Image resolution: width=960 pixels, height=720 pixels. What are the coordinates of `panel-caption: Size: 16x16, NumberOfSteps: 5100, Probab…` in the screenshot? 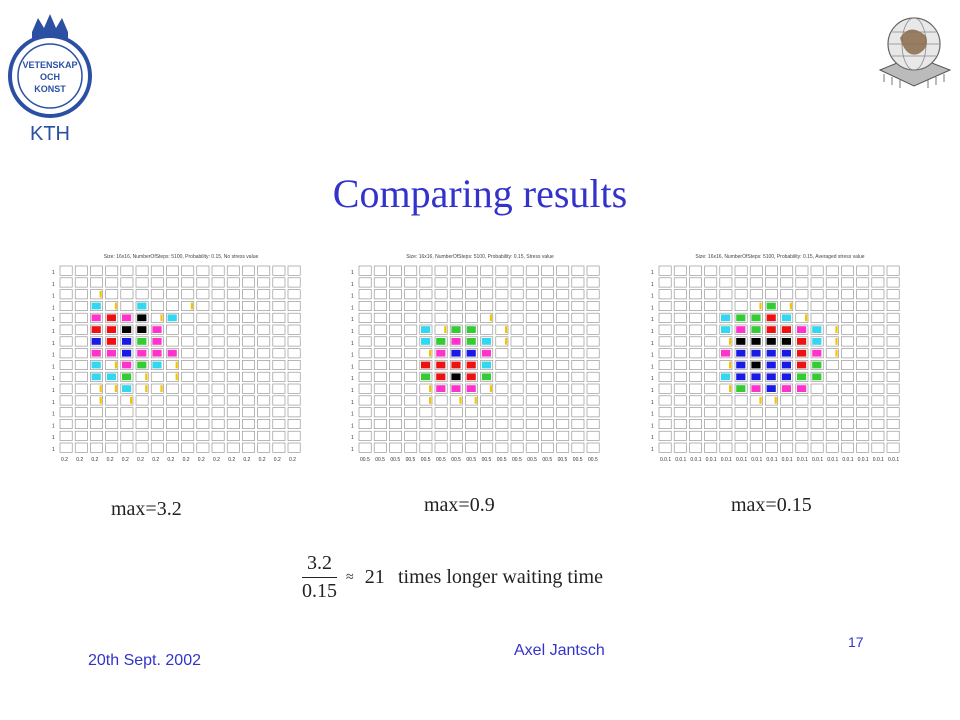 It's located at (181, 257).